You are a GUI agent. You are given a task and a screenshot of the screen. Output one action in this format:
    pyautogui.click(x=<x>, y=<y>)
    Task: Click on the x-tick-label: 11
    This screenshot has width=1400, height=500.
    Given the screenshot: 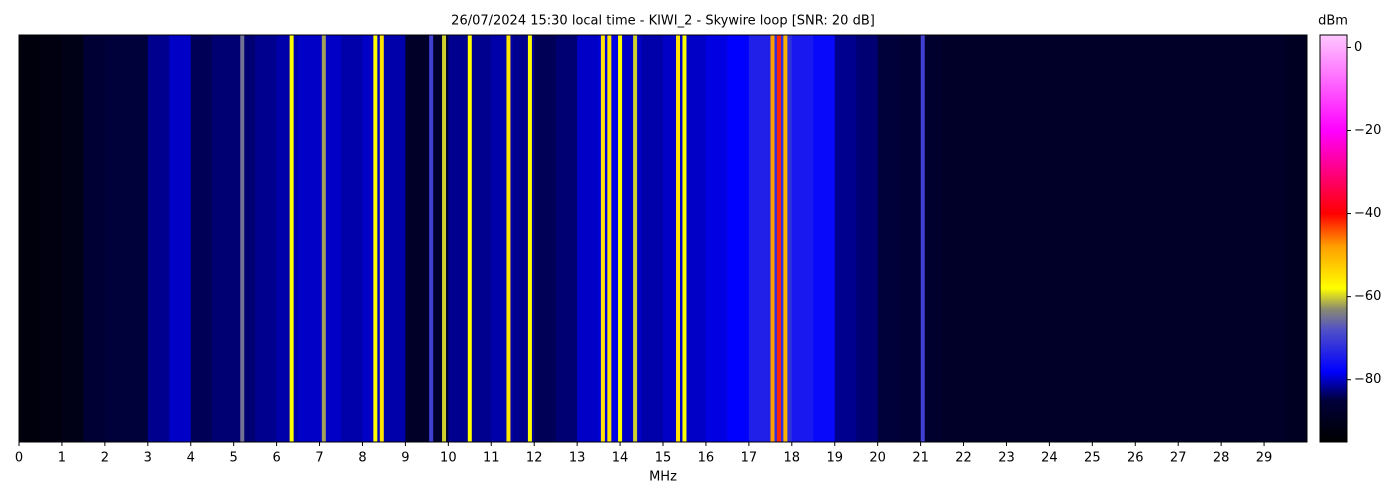 What is the action you would take?
    pyautogui.click(x=491, y=458)
    